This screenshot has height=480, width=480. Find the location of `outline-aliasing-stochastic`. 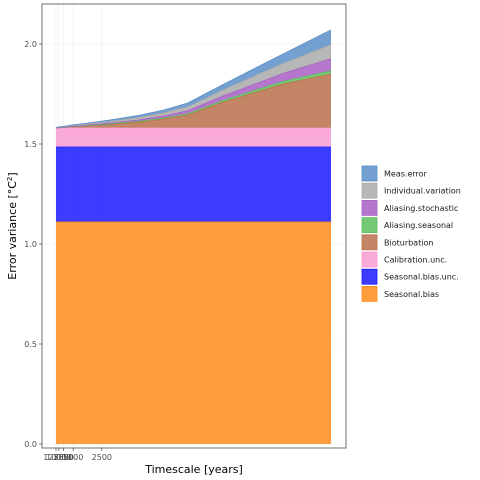

outline-aliasing-stochastic is located at coordinates (193, 93).